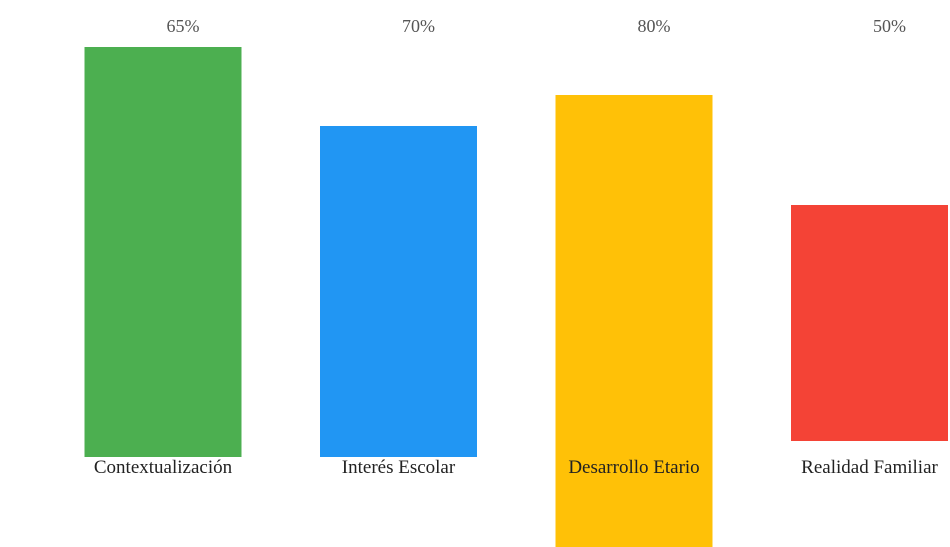  Describe the element at coordinates (399, 467) in the screenshot. I see `category-label-interes-escolar: Interés Escolar` at that location.